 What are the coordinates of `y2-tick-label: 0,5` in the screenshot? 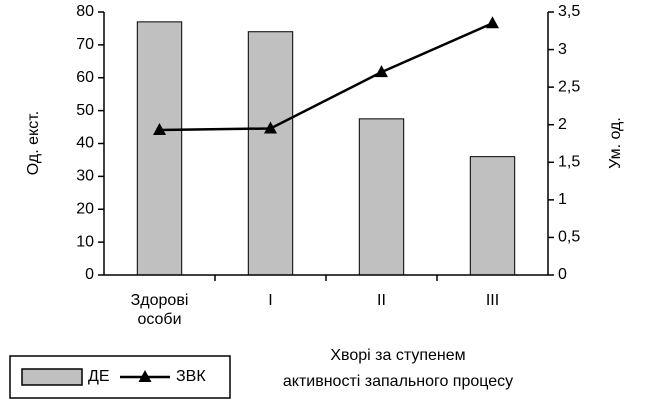 It's located at (569, 237).